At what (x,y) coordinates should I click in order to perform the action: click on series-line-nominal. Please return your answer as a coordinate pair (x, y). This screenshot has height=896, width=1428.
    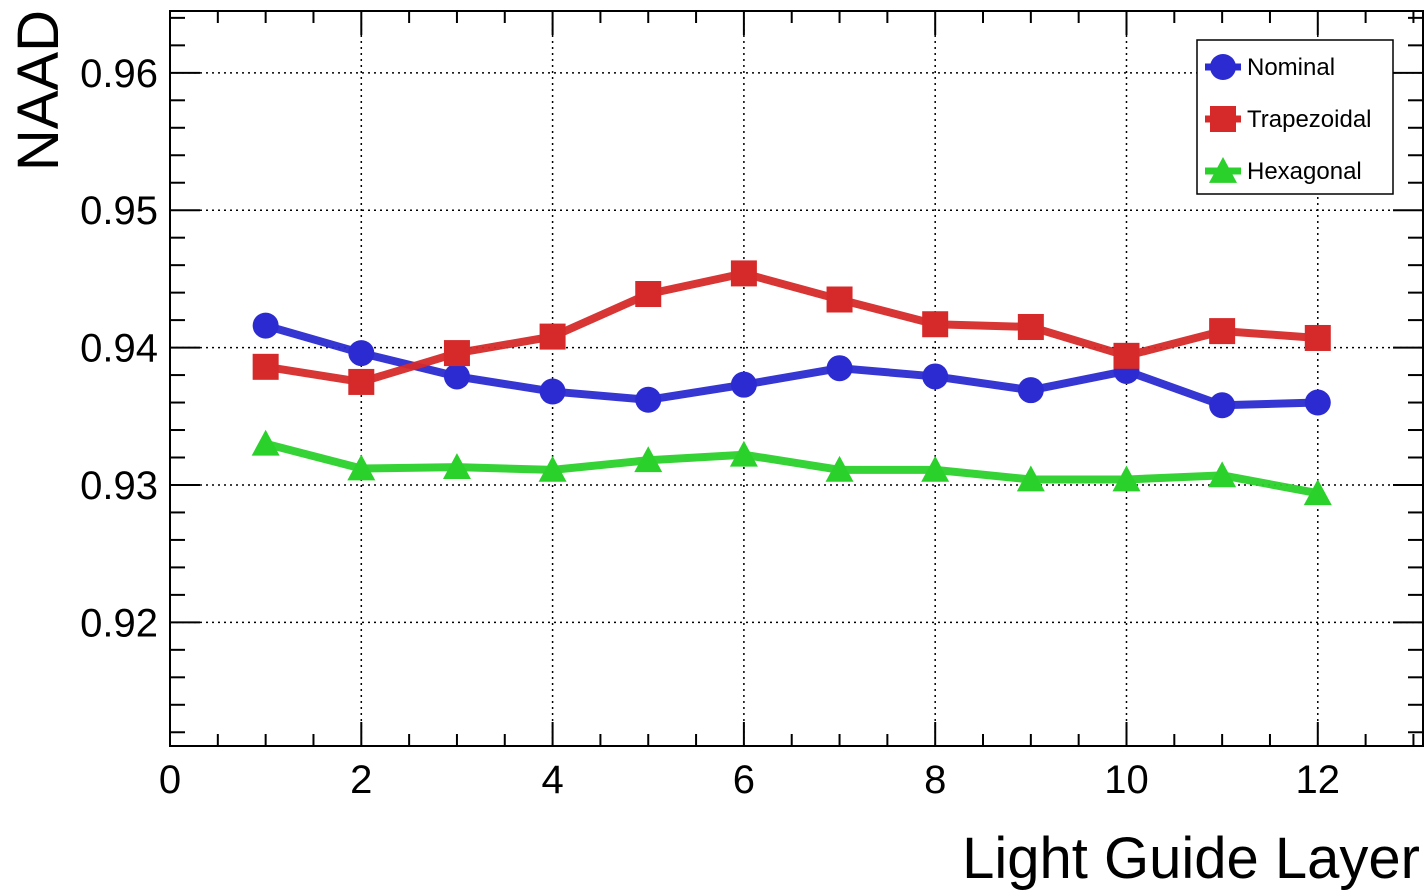
    Looking at the image, I should click on (791, 365).